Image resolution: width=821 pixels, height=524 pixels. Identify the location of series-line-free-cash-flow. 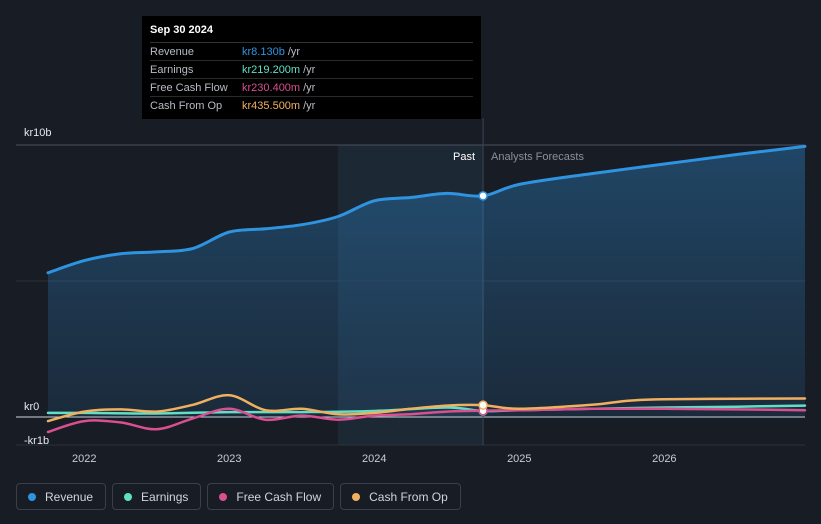
(426, 420).